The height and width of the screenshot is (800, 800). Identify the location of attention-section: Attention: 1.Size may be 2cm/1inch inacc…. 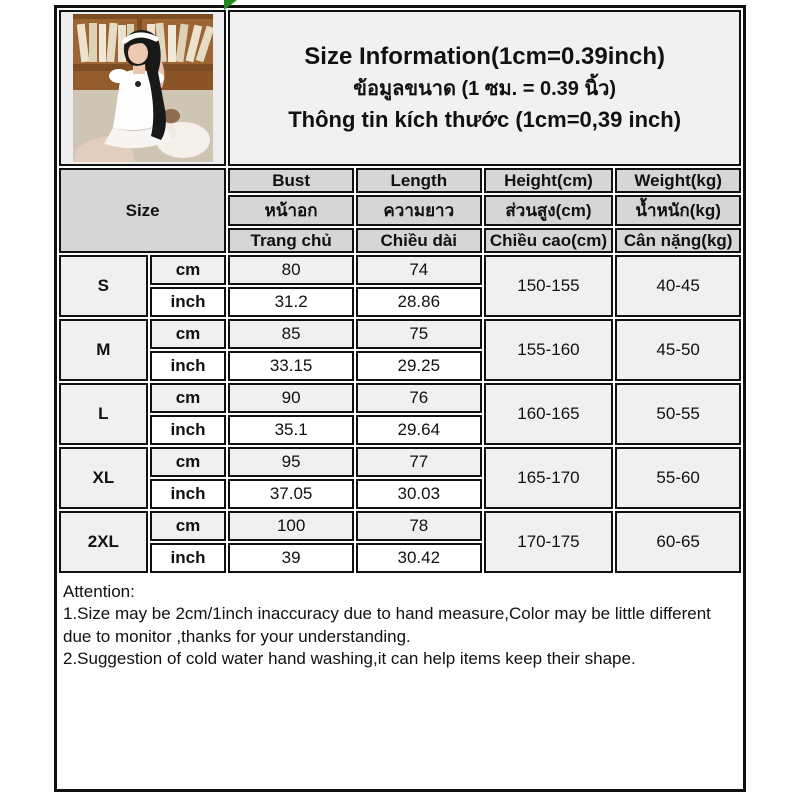
(400, 623).